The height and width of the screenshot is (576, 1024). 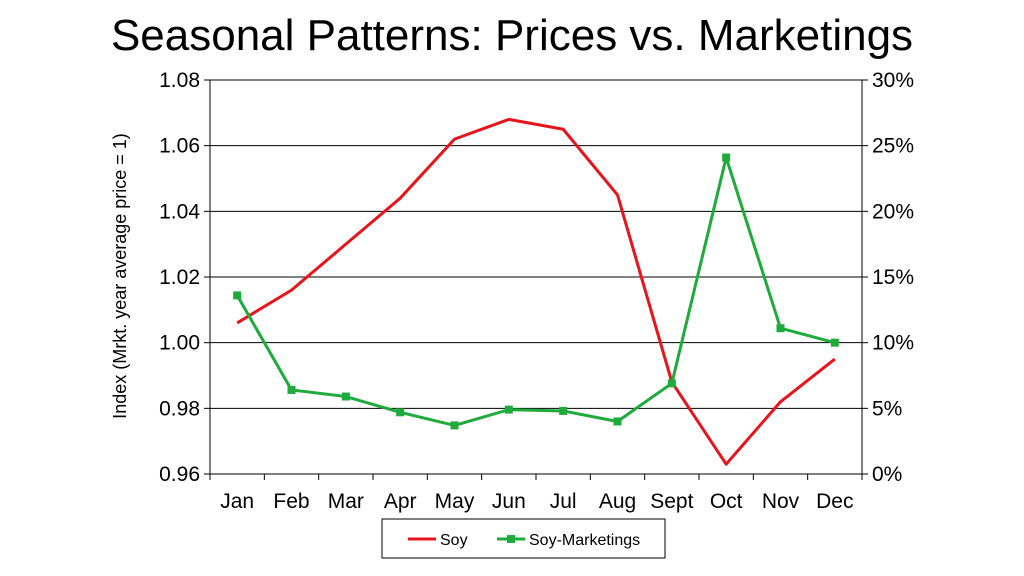 What do you see at coordinates (671, 501) in the screenshot?
I see `x-tick-label: Sept` at bounding box center [671, 501].